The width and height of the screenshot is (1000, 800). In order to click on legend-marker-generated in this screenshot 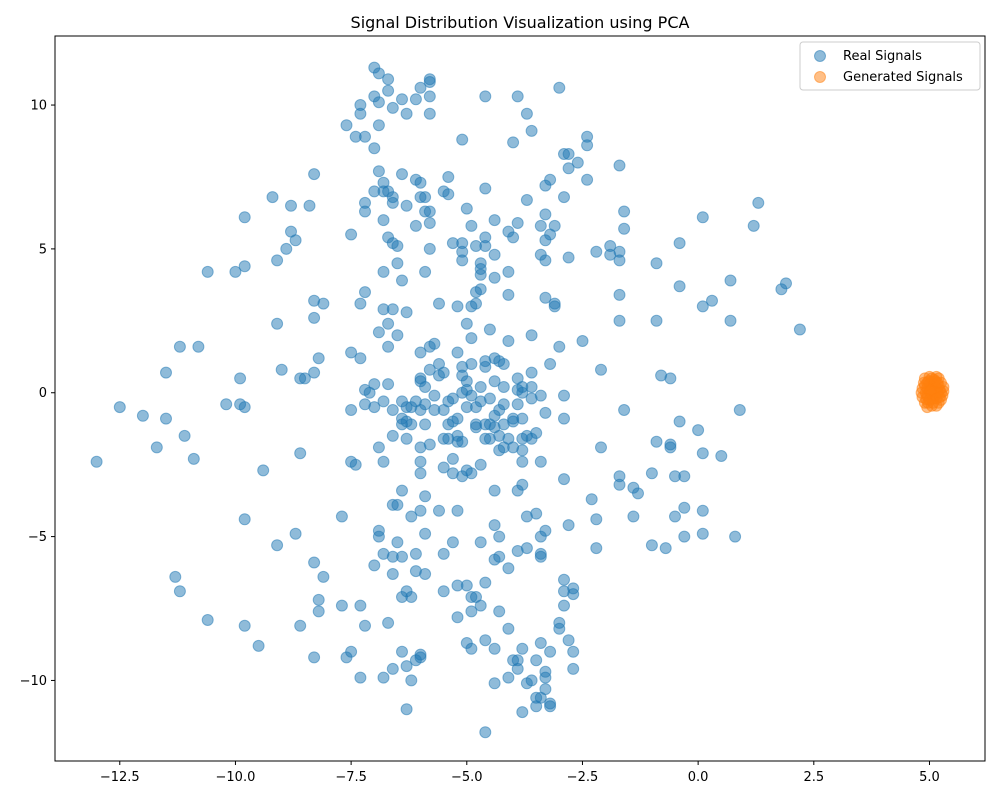, I will do `click(820, 77)`.